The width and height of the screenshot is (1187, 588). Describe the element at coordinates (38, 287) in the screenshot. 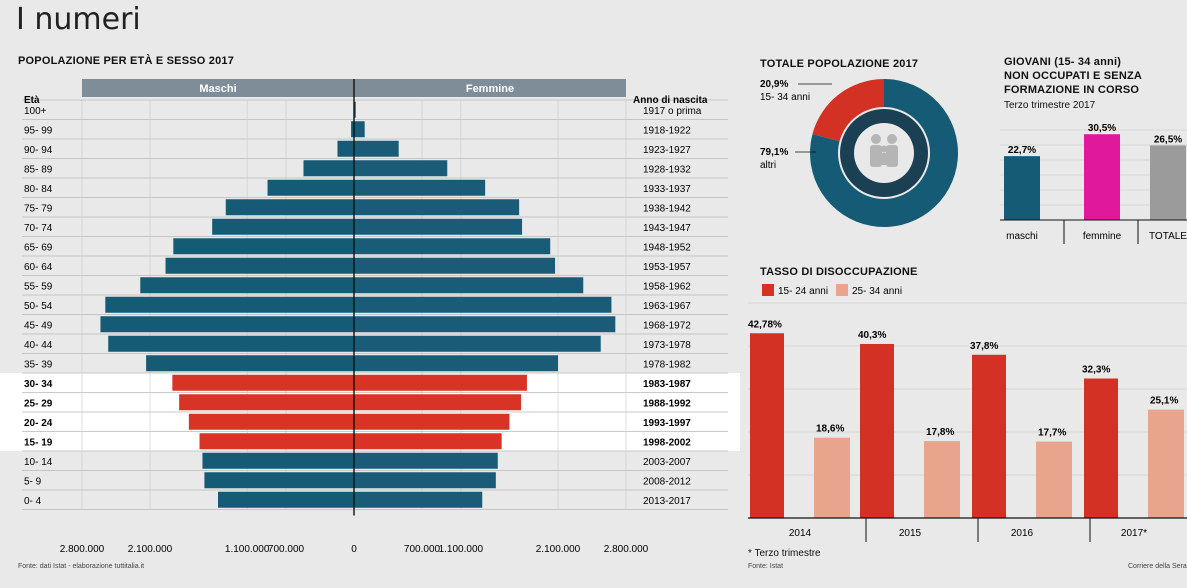

I see `age-group-label: 55- 59` at that location.